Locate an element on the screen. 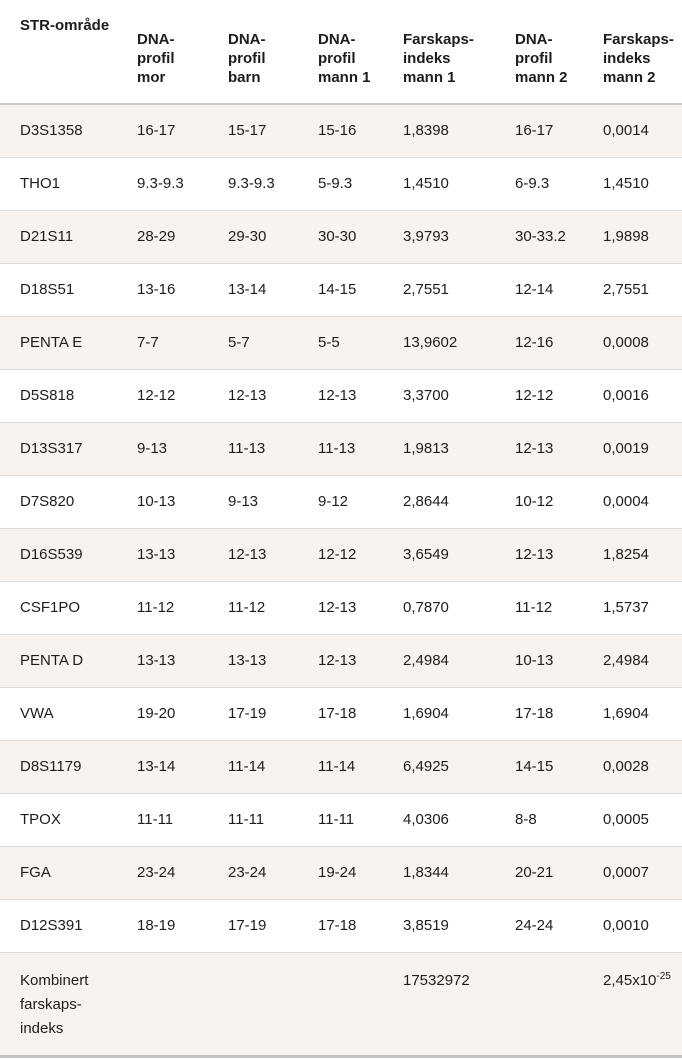  cell-mann2: 12-16 is located at coordinates (559, 343).